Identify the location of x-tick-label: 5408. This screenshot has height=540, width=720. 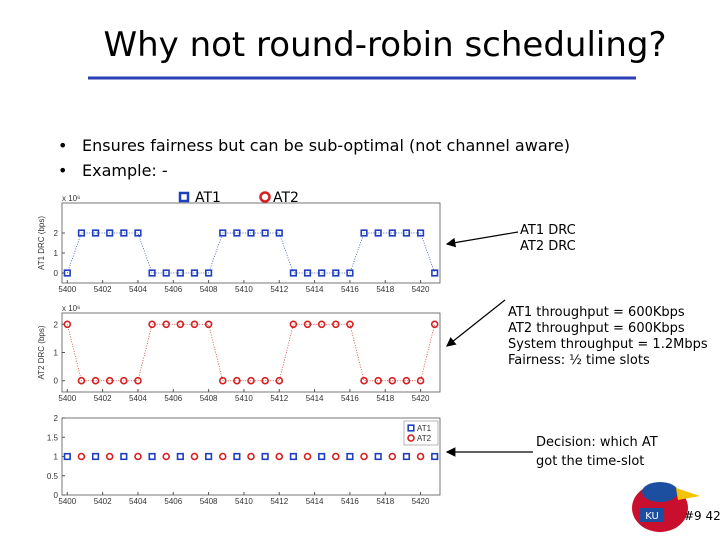
(209, 289).